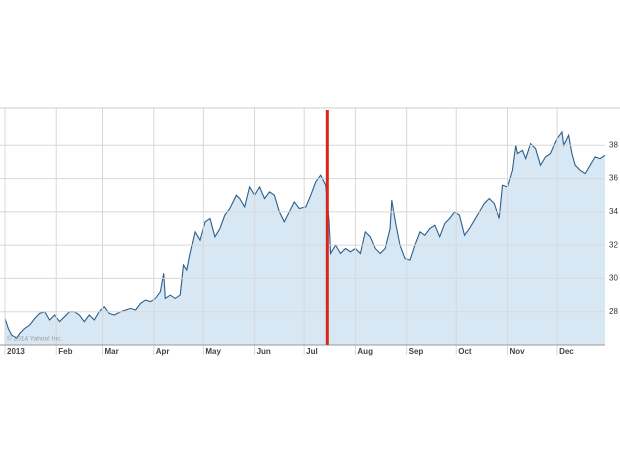 The image size is (620, 465). What do you see at coordinates (517, 351) in the screenshot?
I see `x-tick-label: Nov` at bounding box center [517, 351].